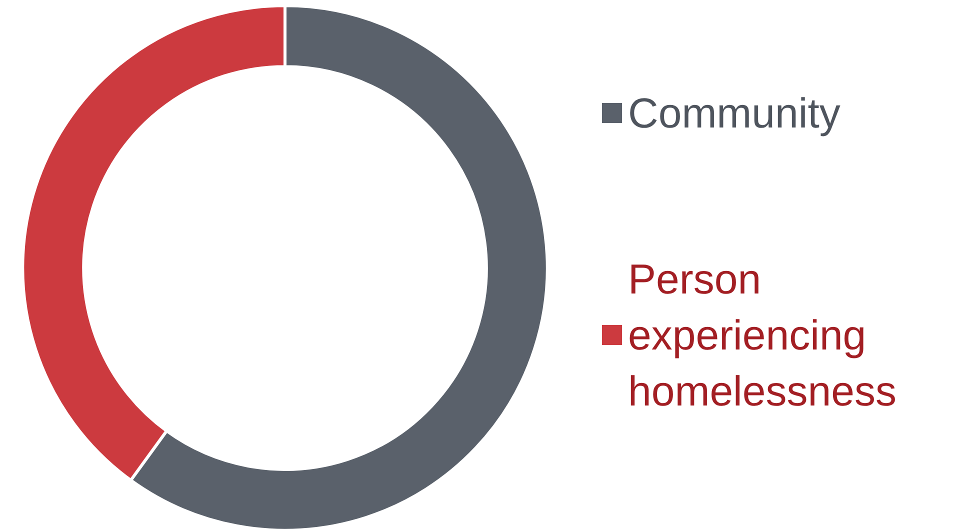  What do you see at coordinates (762, 335) in the screenshot?
I see `legend-label: Person experiencing homelessness` at bounding box center [762, 335].